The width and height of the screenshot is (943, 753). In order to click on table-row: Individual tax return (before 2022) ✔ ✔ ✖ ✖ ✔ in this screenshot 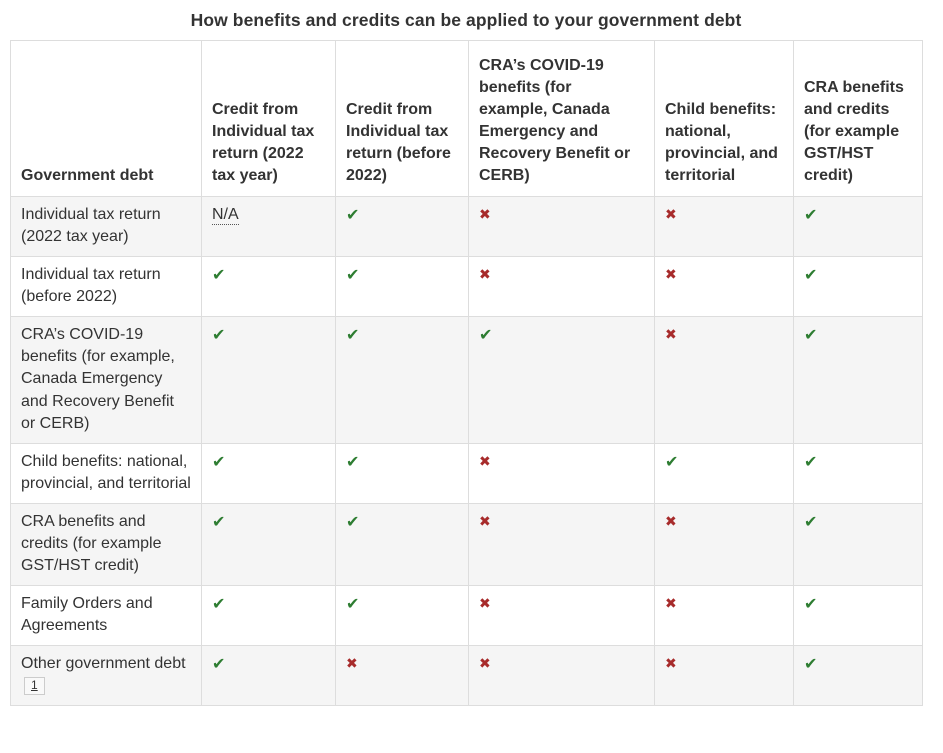, I will do `click(466, 287)`.